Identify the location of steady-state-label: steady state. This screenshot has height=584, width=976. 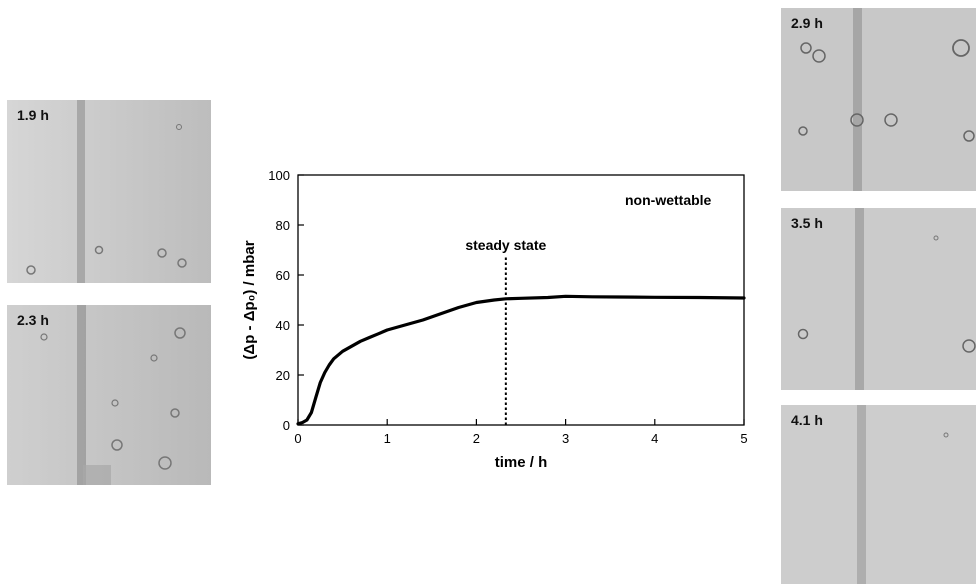
(505, 245).